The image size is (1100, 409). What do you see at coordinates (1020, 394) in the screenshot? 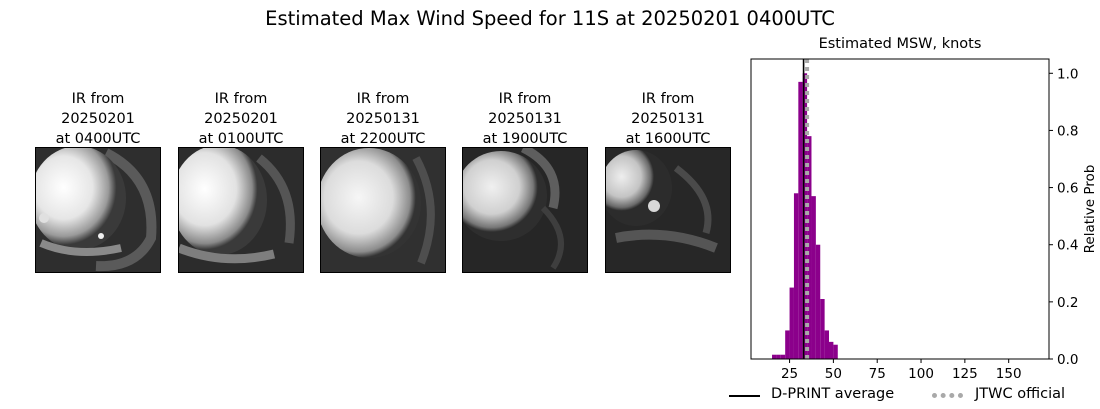
I see `legend-label-jtwc: JTWC official` at bounding box center [1020, 394].